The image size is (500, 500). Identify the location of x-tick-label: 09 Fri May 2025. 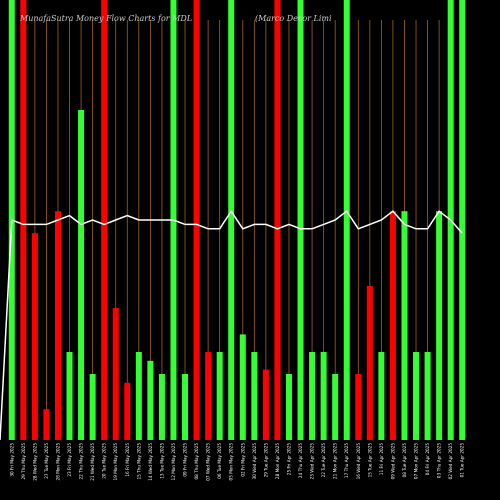
(185, 460).